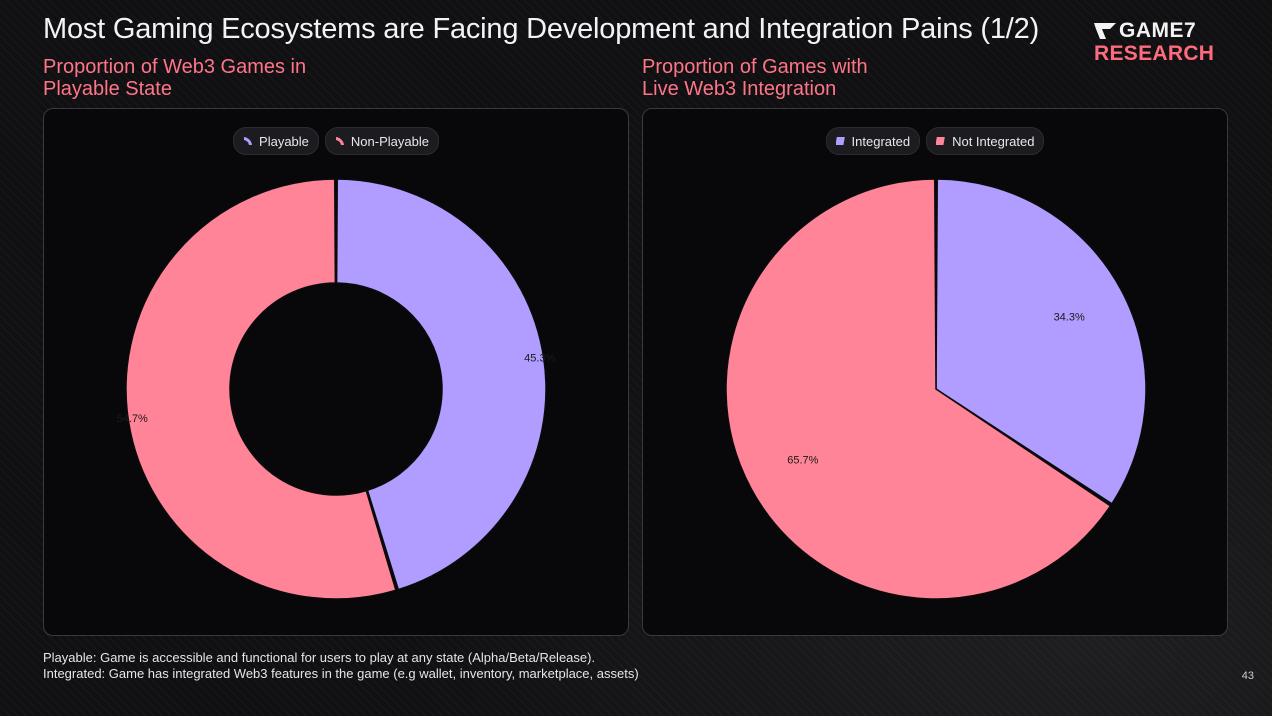 The image size is (1272, 716). I want to click on logo-game7-text: GAME7, so click(1158, 30).